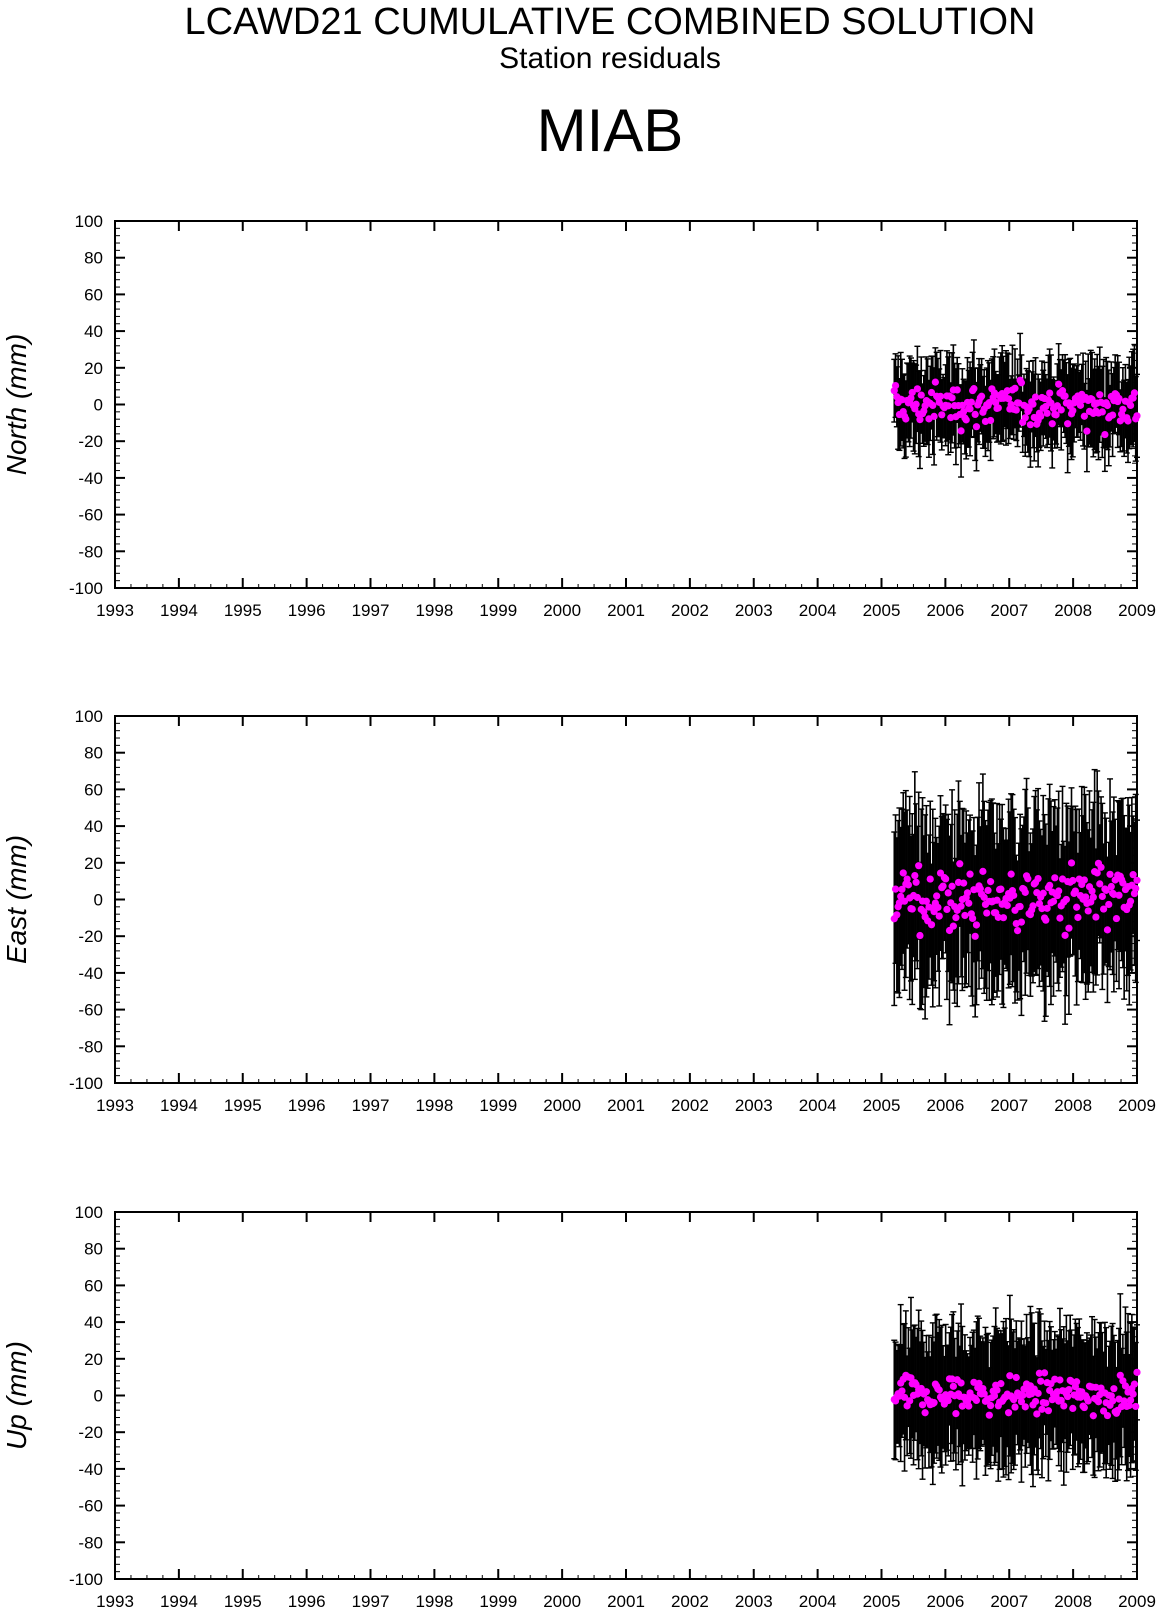 The height and width of the screenshot is (1621, 1160). Describe the element at coordinates (610, 22) in the screenshot. I see `chart-main-title: LCAWD21 CUMULATIVE COMBINED SOLUTION` at that location.